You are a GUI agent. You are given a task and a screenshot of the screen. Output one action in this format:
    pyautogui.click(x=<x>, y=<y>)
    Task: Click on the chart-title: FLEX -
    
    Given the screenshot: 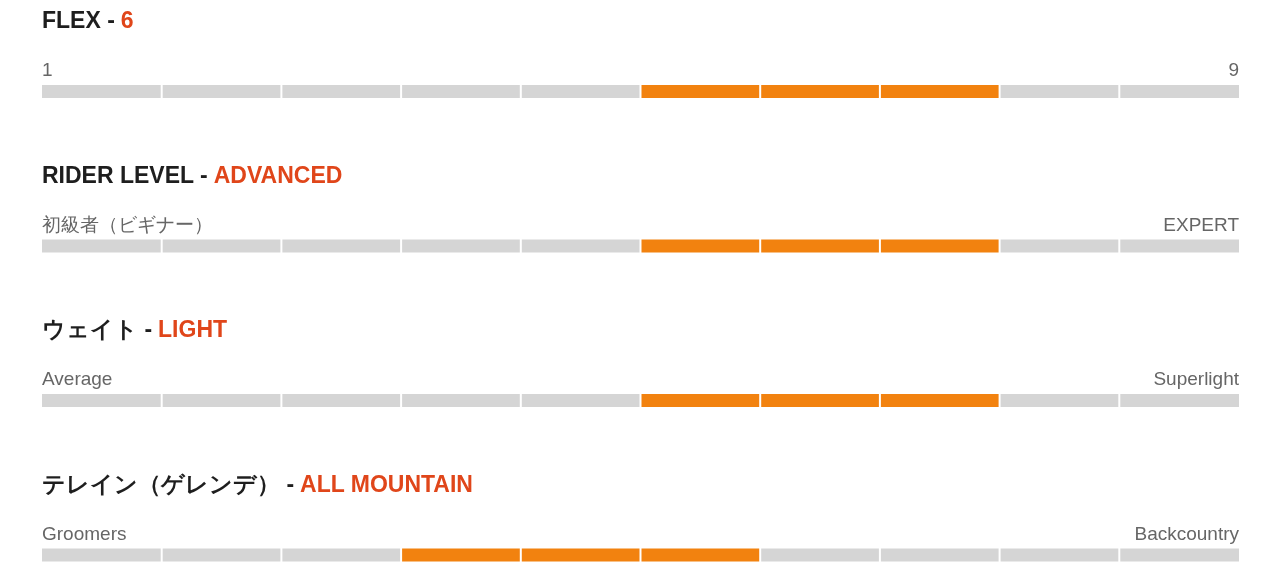 What is the action you would take?
    pyautogui.click(x=78, y=20)
    